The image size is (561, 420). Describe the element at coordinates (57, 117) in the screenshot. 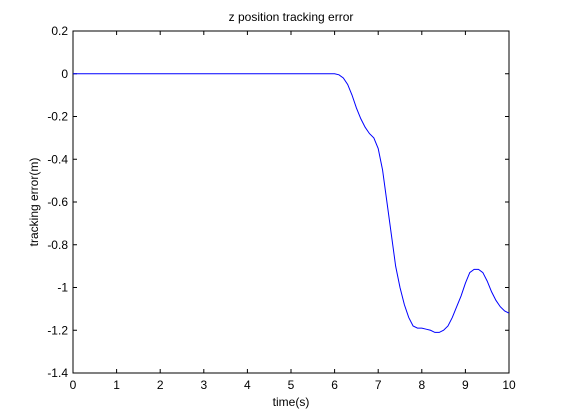

I see `y-tick-label: -0.2` at that location.